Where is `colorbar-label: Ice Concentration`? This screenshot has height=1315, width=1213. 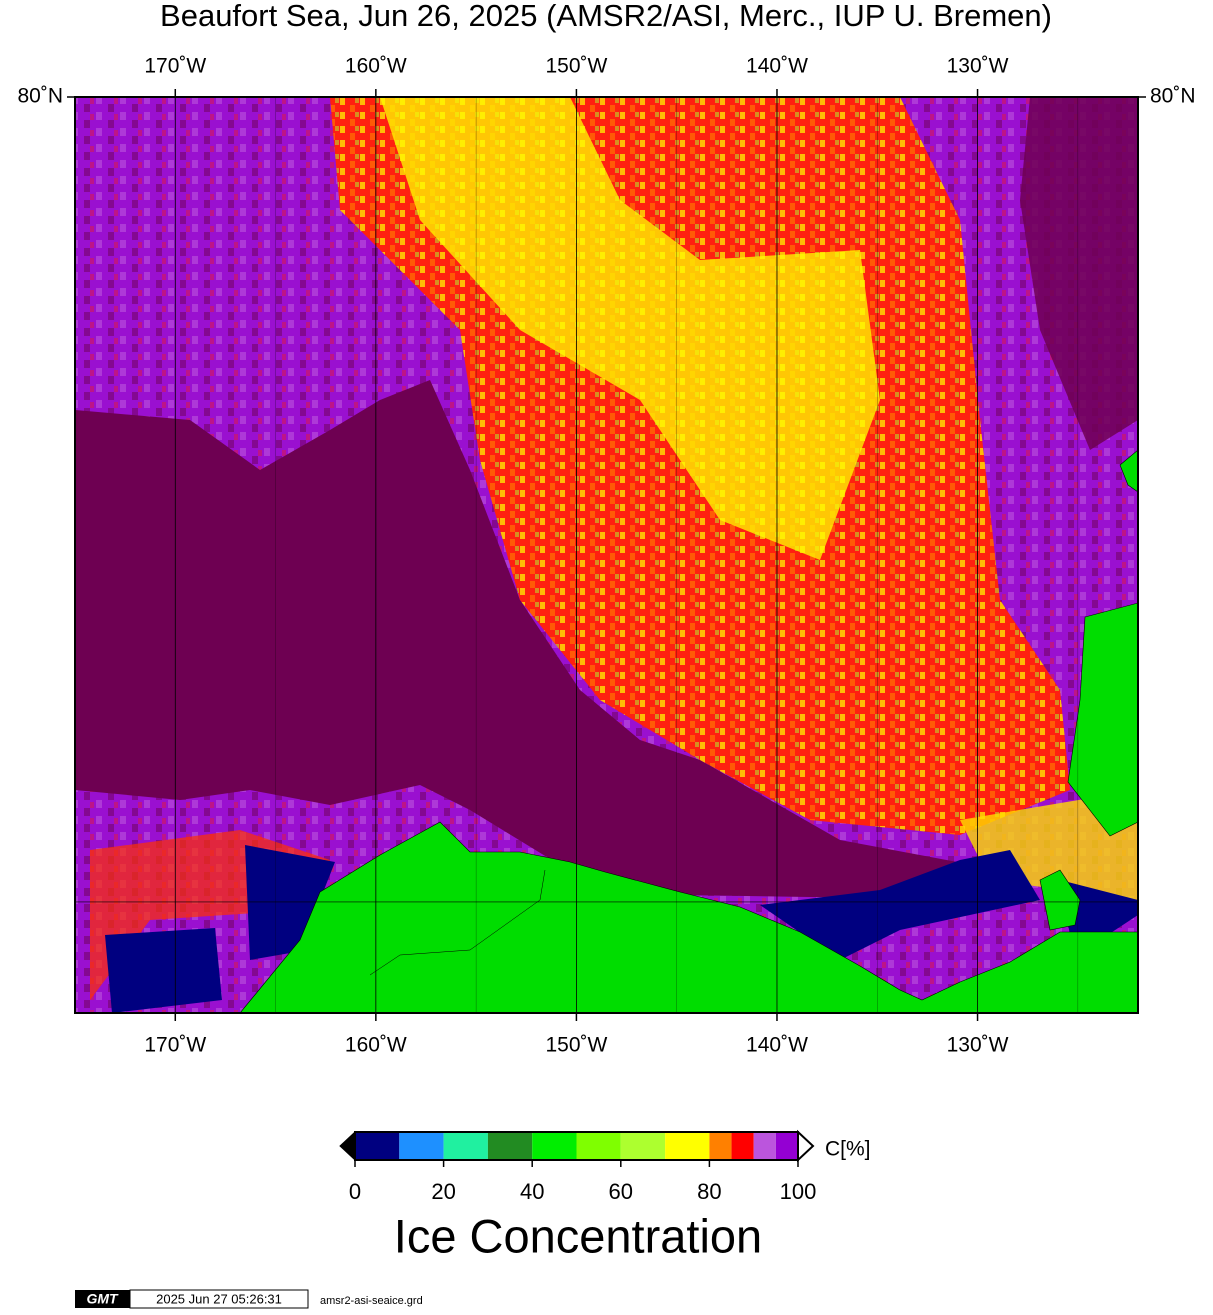
colorbar-label: Ice Concentration is located at coordinates (578, 1235).